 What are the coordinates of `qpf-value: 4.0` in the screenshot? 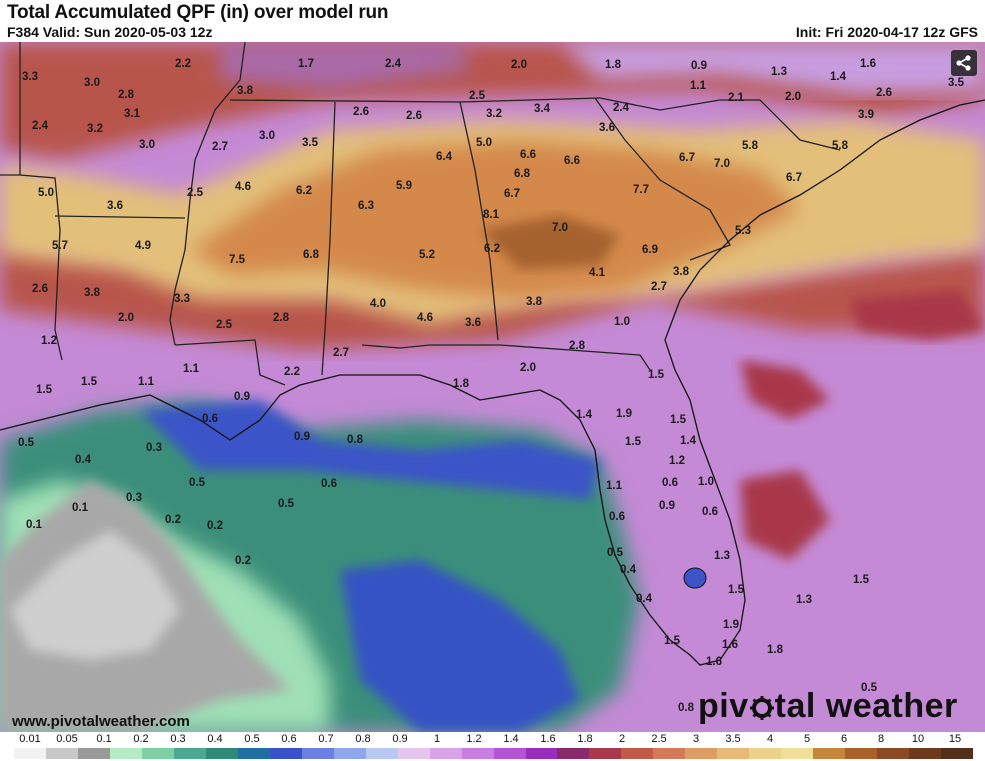 It's located at (378, 304).